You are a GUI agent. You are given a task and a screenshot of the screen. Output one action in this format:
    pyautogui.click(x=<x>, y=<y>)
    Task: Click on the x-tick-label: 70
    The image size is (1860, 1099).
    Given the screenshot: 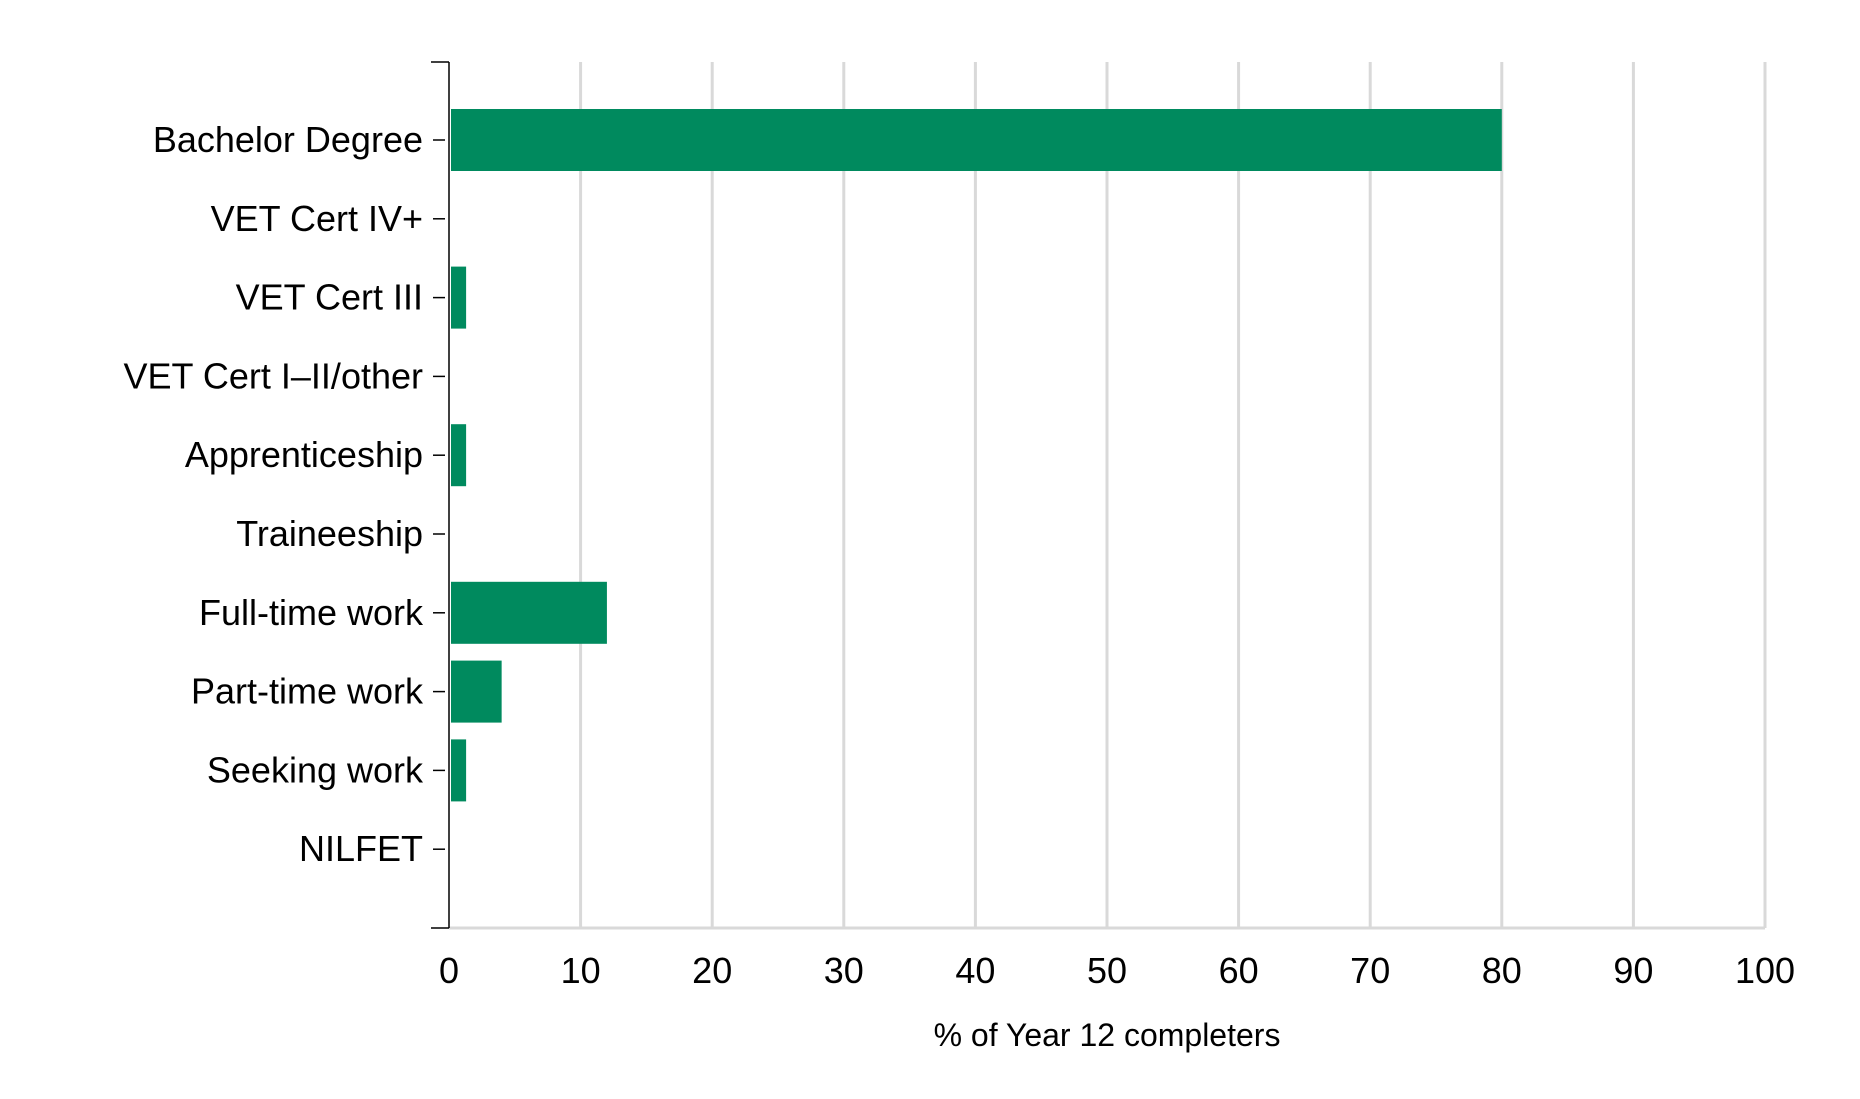 What is the action you would take?
    pyautogui.click(x=1370, y=970)
    